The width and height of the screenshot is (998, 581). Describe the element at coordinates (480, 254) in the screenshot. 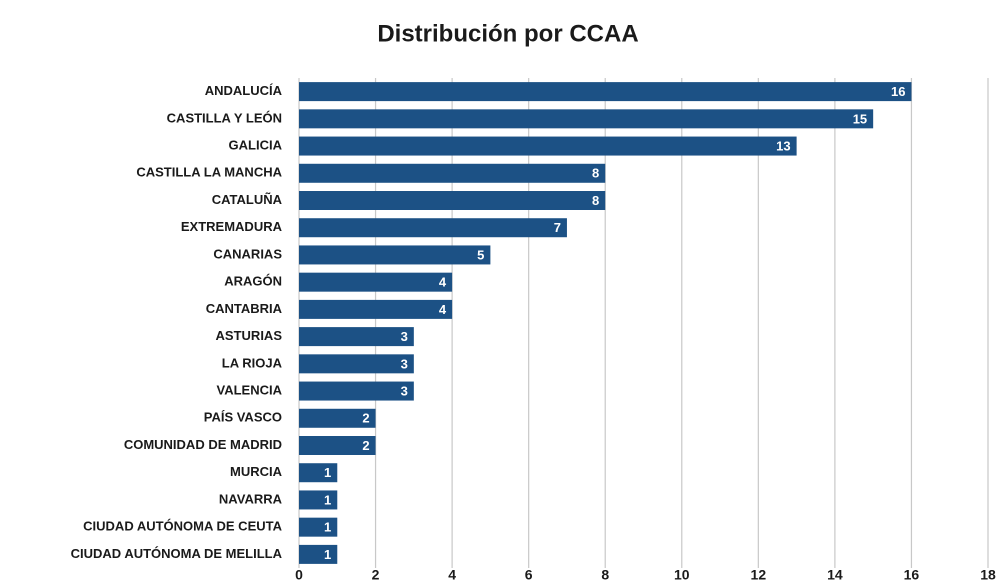

I see `value-label: 5` at that location.